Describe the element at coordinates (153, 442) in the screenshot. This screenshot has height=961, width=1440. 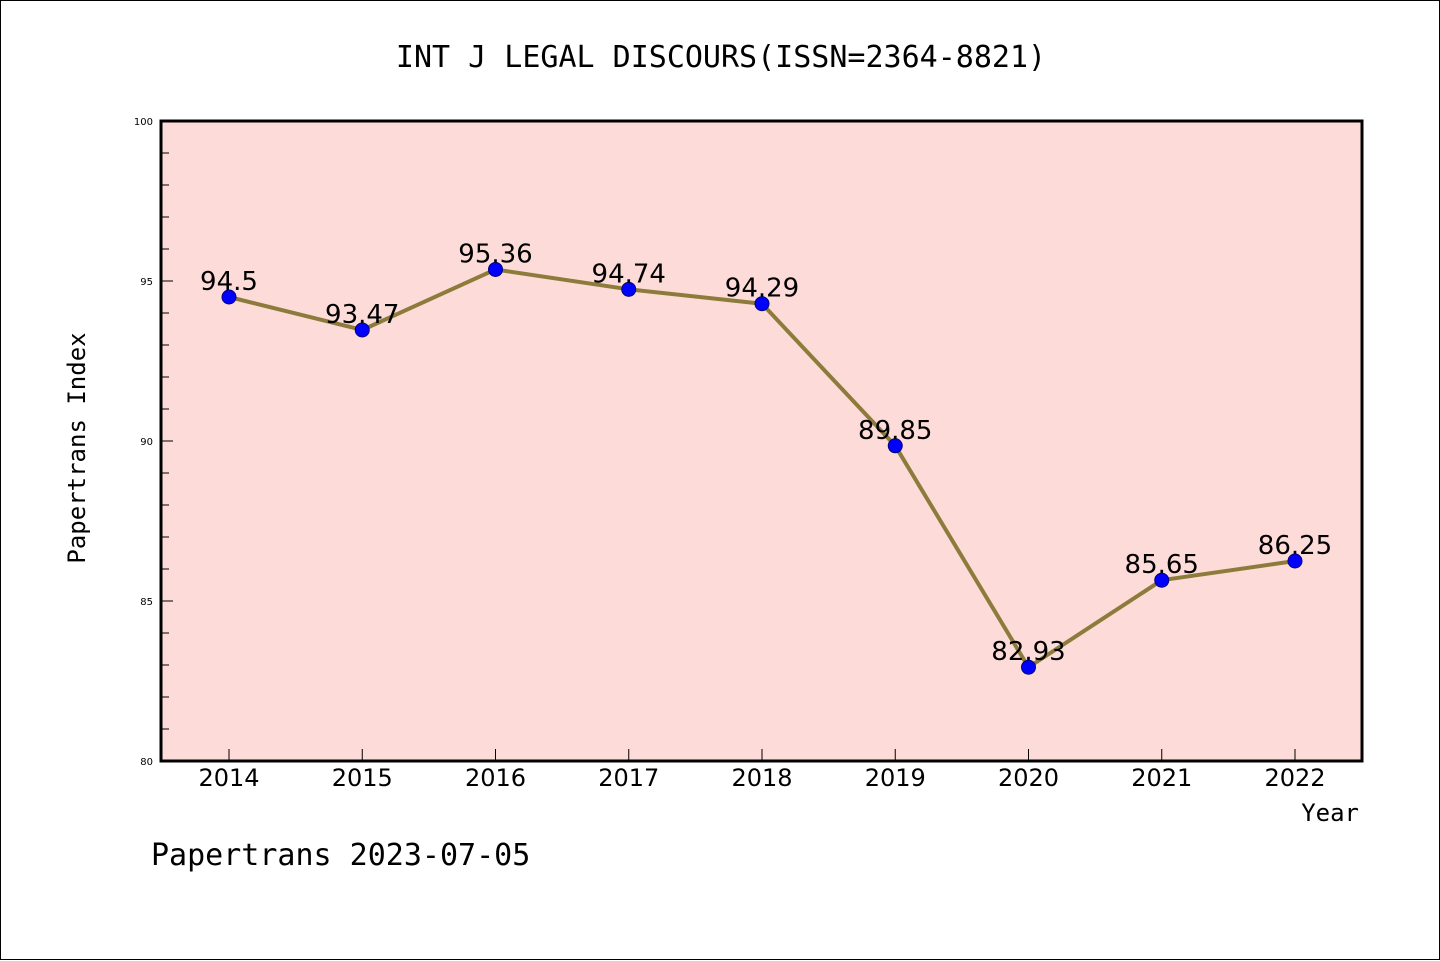
I see `y-axis: 80 85 90 95 100` at that location.